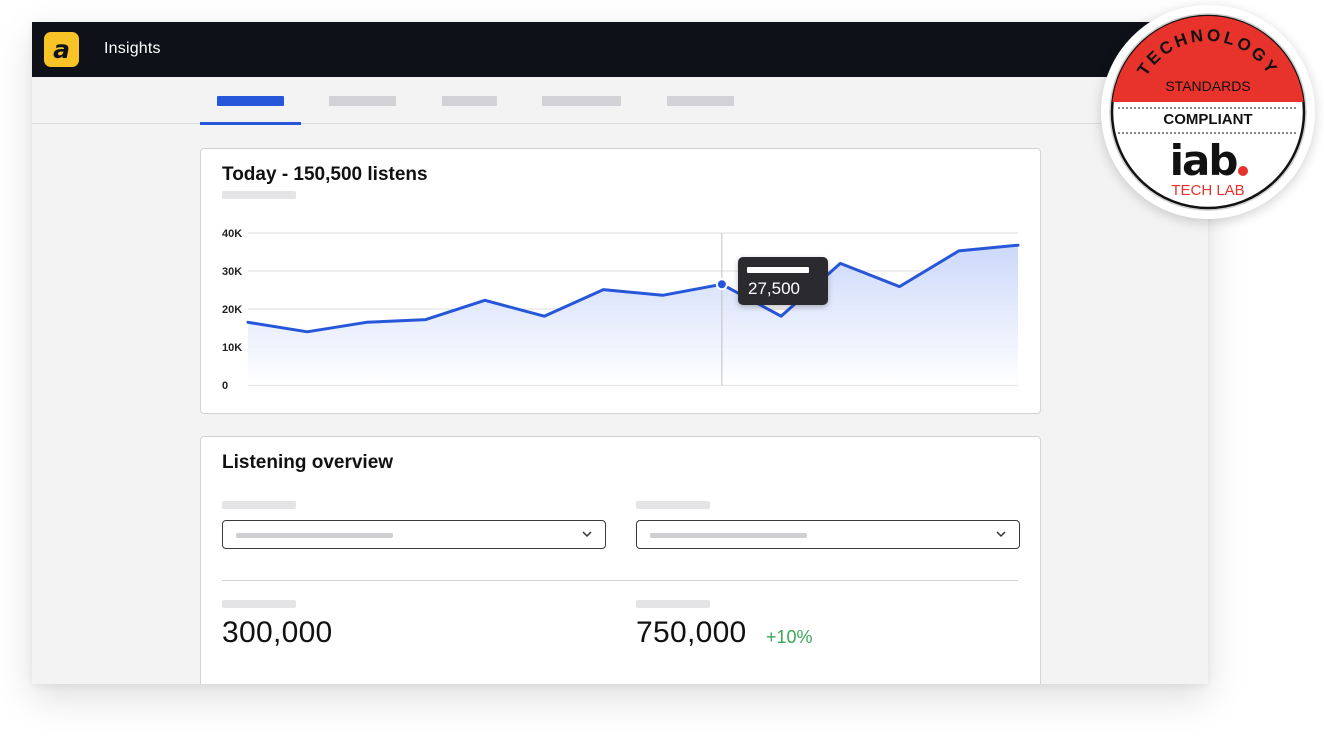  I want to click on badge-tech-lab-text: TECH LAB, so click(1207, 190).